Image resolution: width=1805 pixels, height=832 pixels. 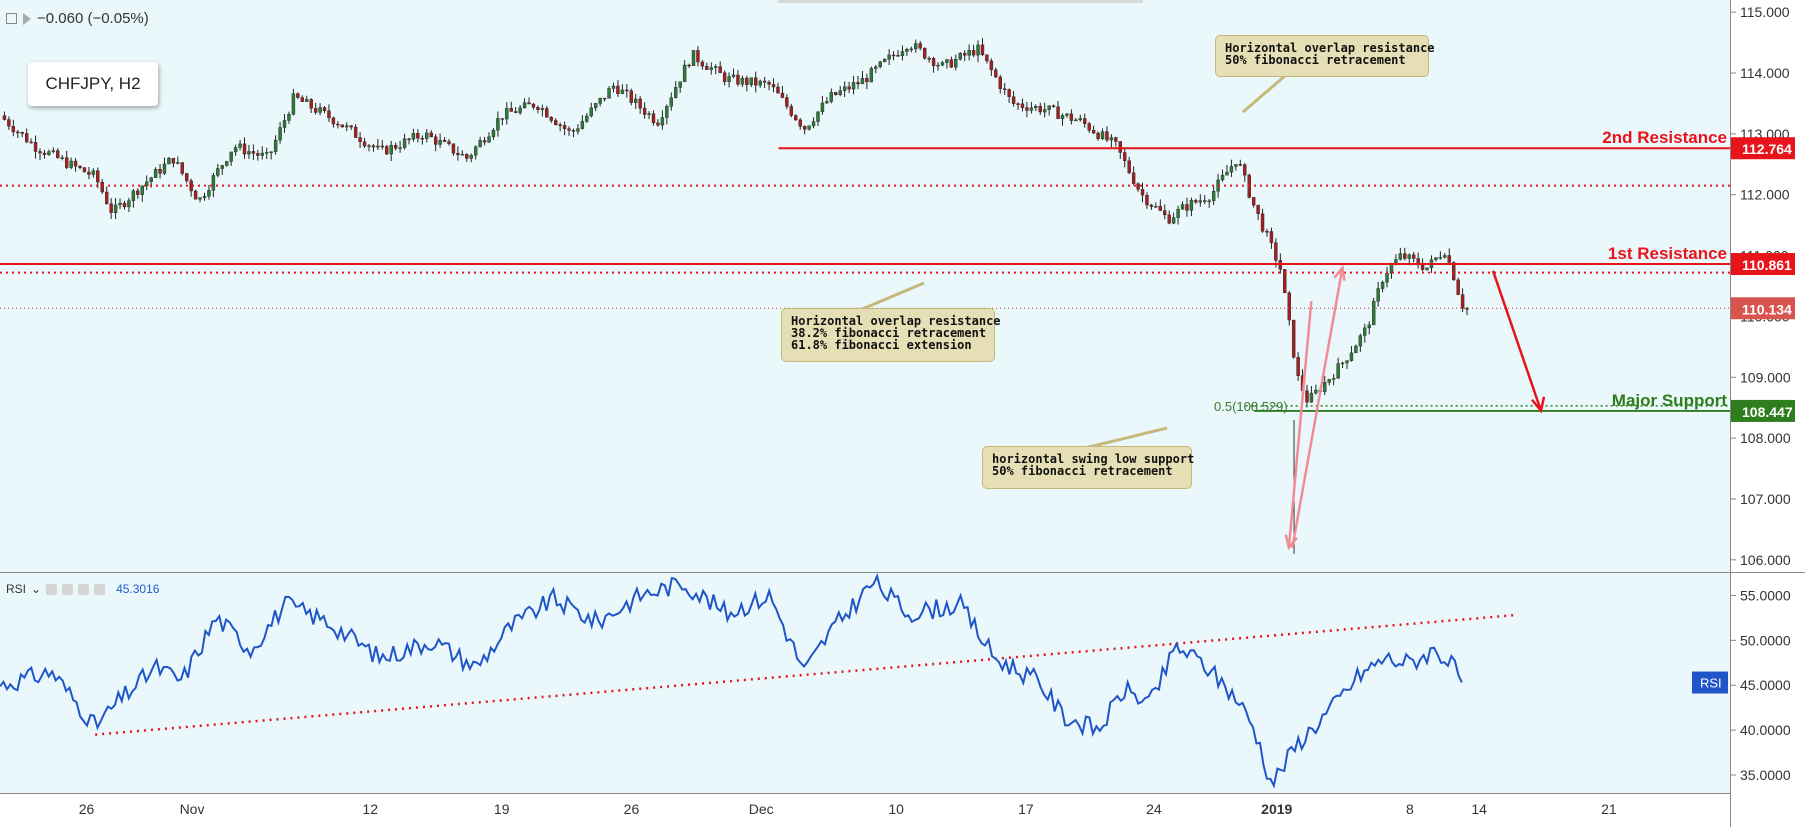 What do you see at coordinates (1339, 272) in the screenshot?
I see `fib-arrow-up-head` at bounding box center [1339, 272].